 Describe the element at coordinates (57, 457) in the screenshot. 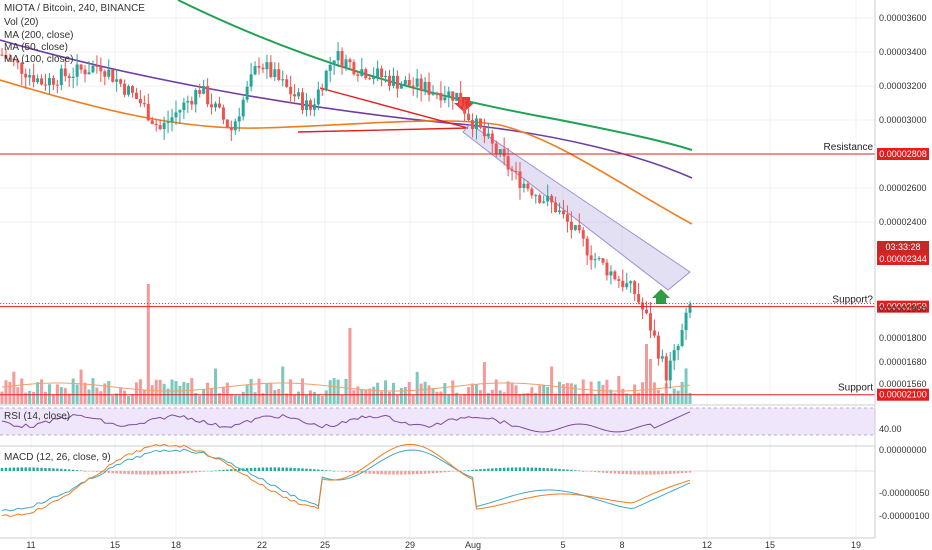

I see `macd-label: MACD (12, 26, close, 9)` at that location.